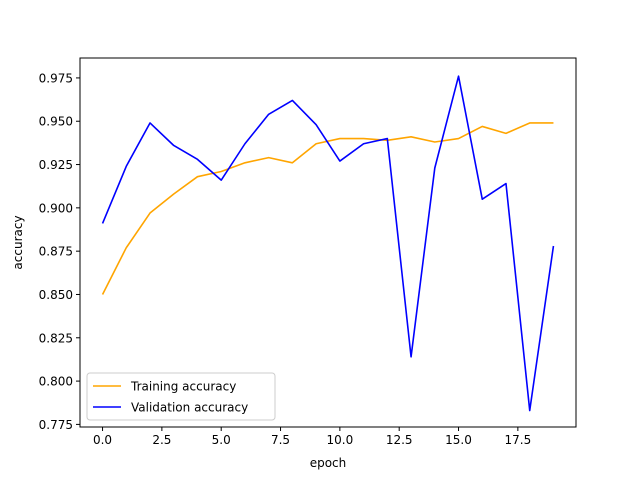 The width and height of the screenshot is (640, 480). Describe the element at coordinates (161, 440) in the screenshot. I see `x-tick-label: 2.5` at that location.